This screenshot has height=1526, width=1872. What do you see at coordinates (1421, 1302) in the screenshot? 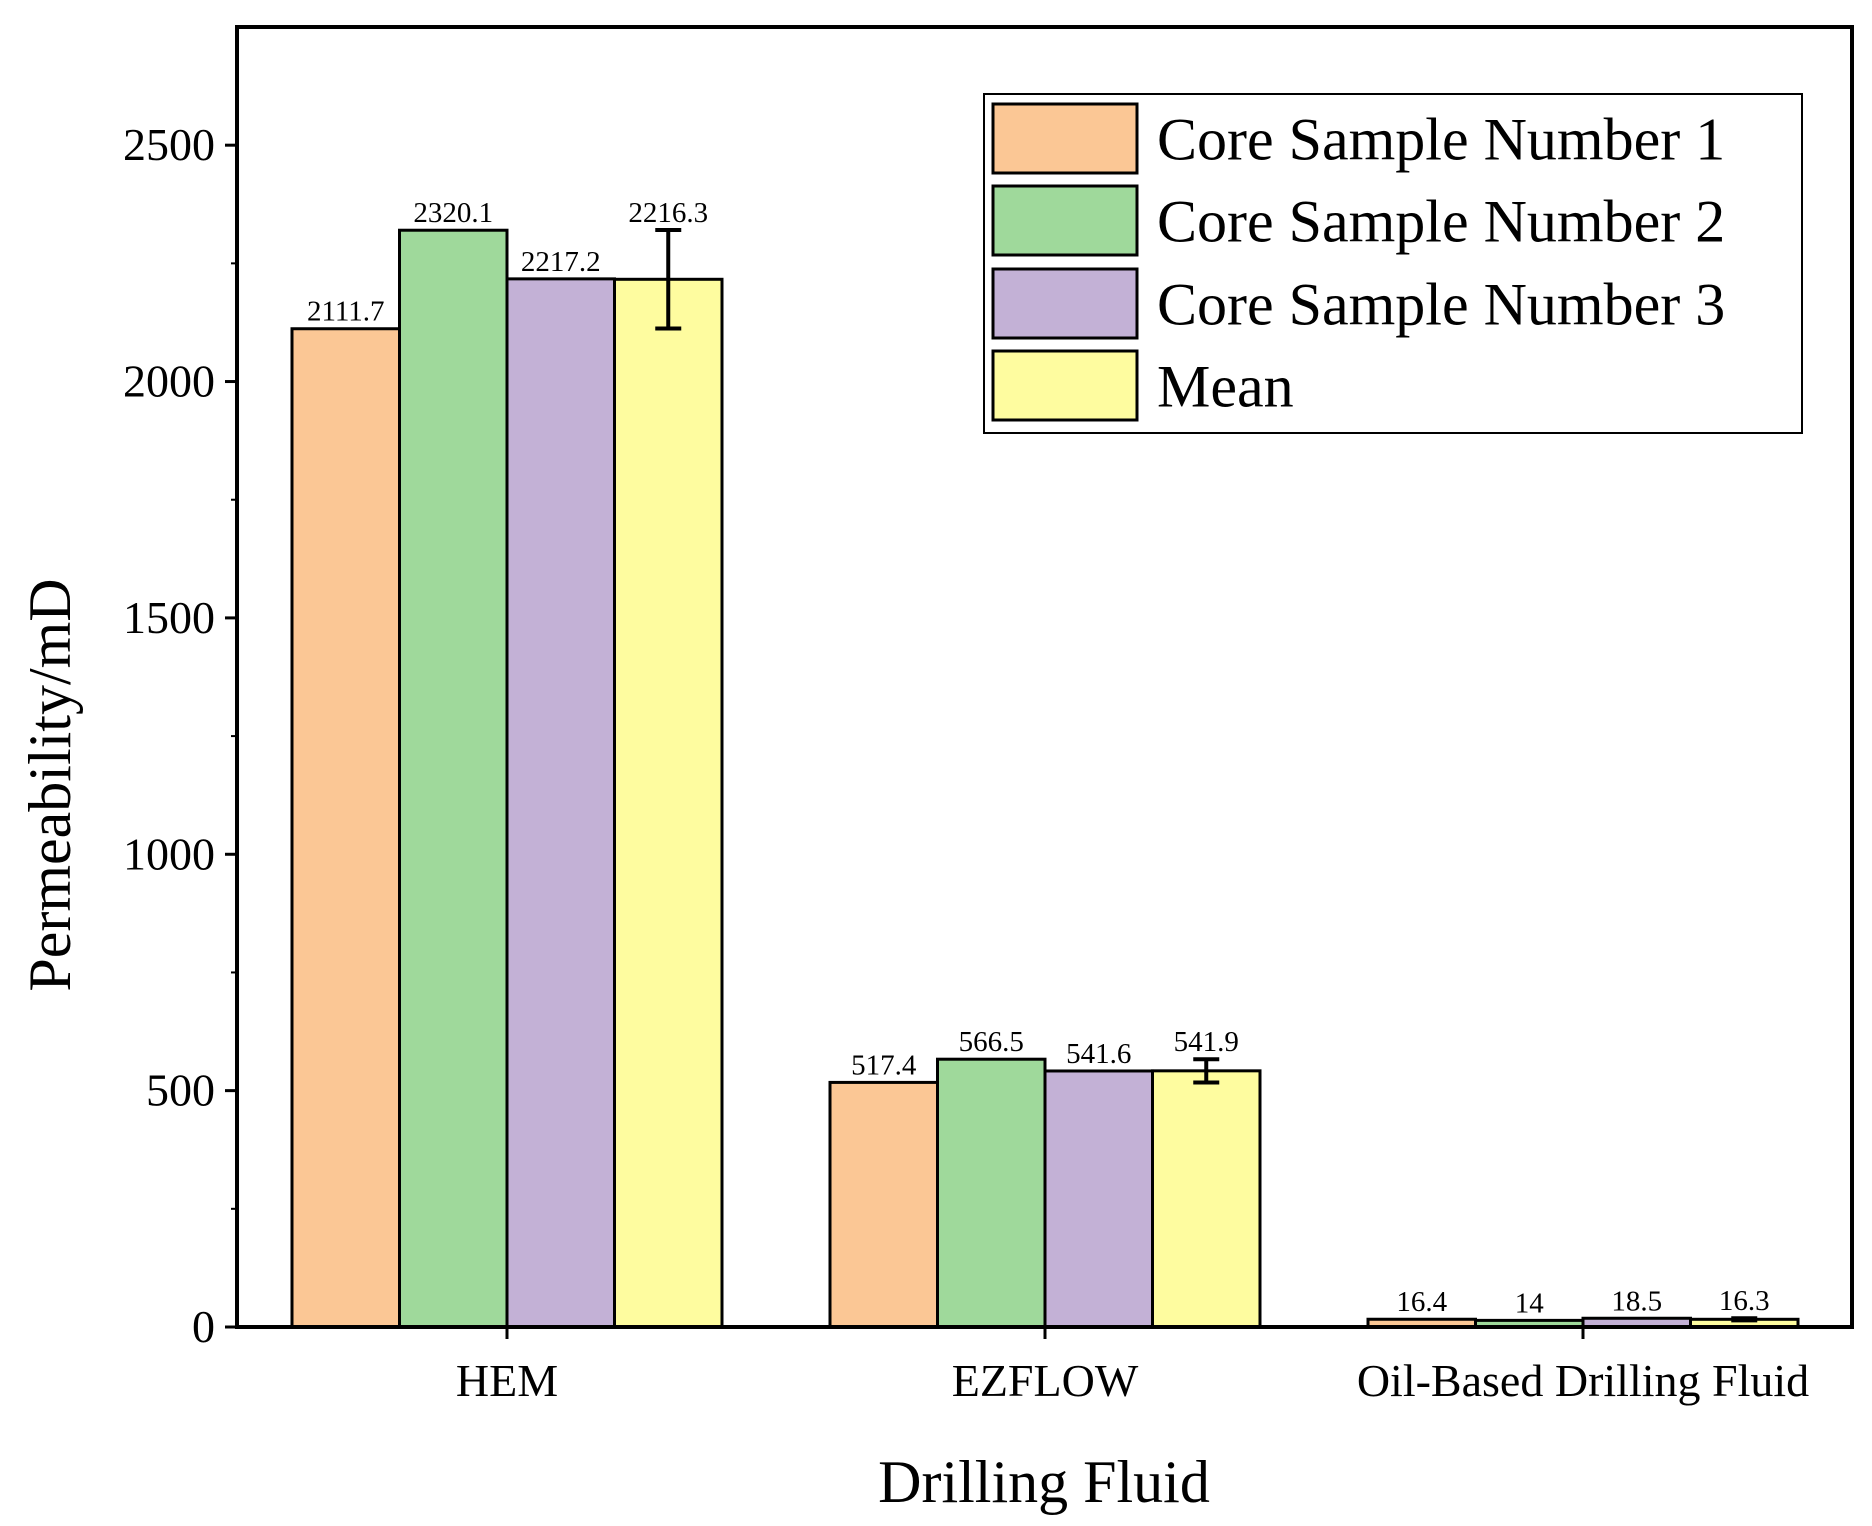
I see `data-label: 16.4` at bounding box center [1421, 1302].